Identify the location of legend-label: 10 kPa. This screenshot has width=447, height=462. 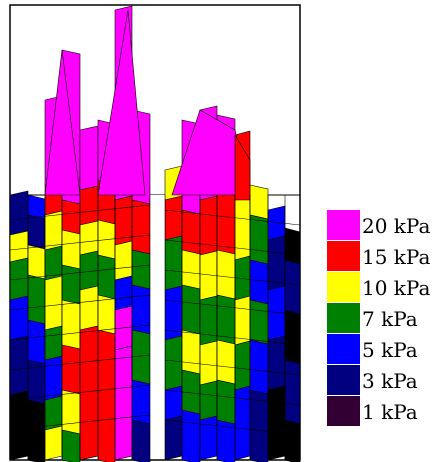
(396, 288).